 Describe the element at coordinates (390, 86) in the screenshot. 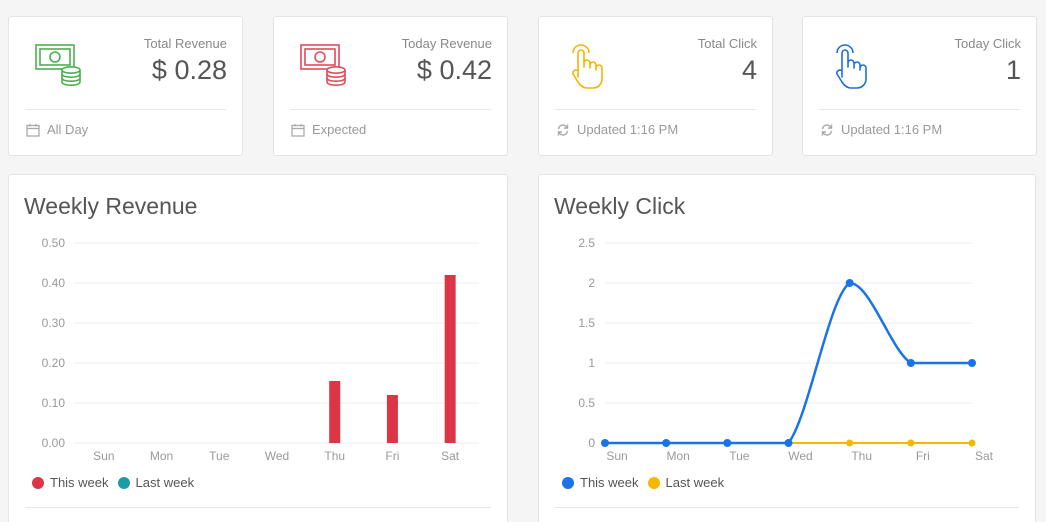

I see `stat-card-today-revenue: Today Revenue $ 0.42 Expected` at that location.